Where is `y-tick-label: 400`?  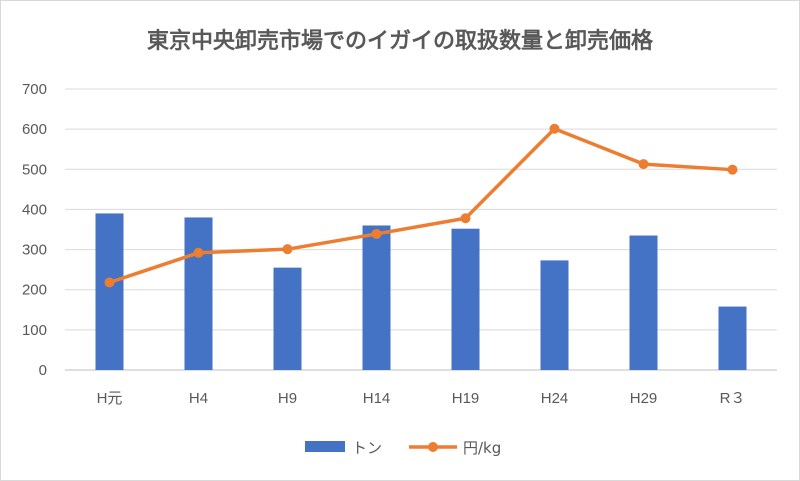 y-tick-label: 400 is located at coordinates (34, 209).